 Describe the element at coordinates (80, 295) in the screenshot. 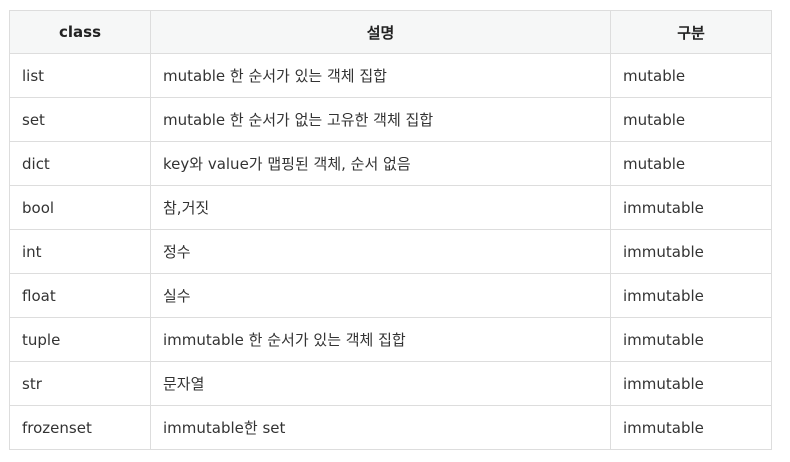

I see `cell-class: float` at that location.